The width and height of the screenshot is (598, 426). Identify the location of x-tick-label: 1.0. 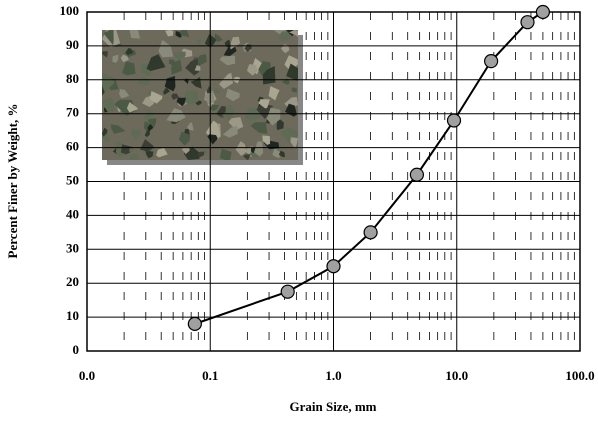
(333, 375).